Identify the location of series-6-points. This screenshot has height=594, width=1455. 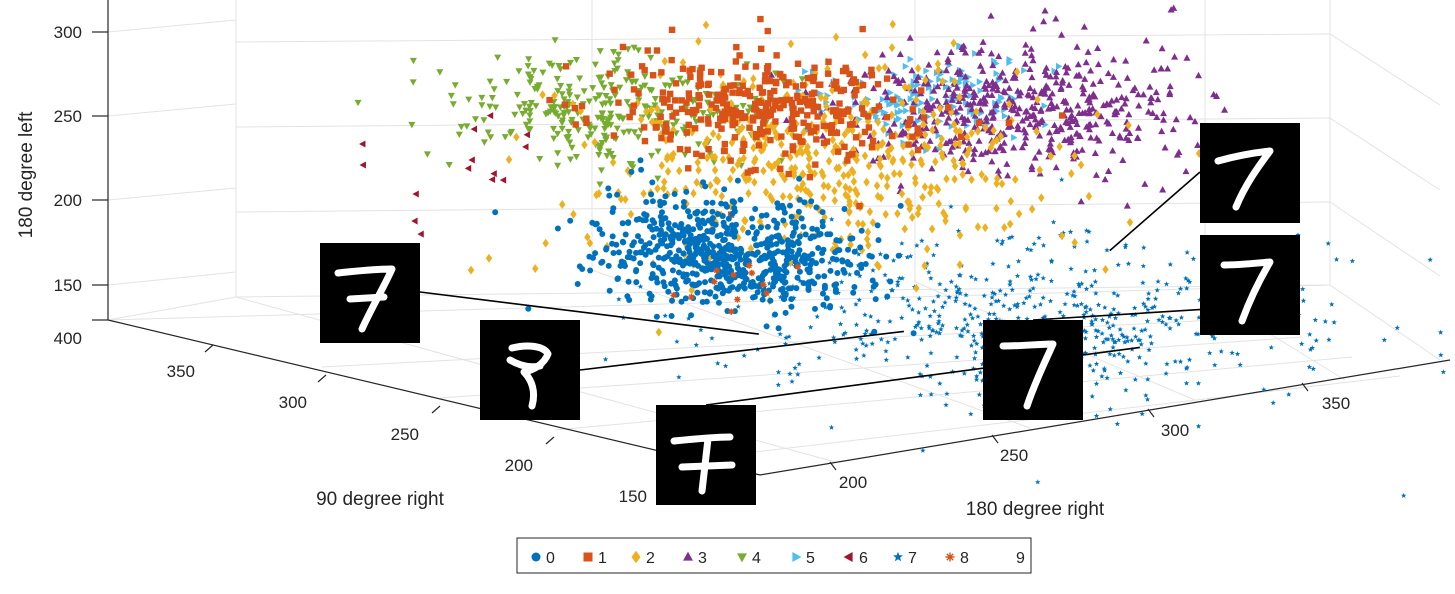
(444, 175).